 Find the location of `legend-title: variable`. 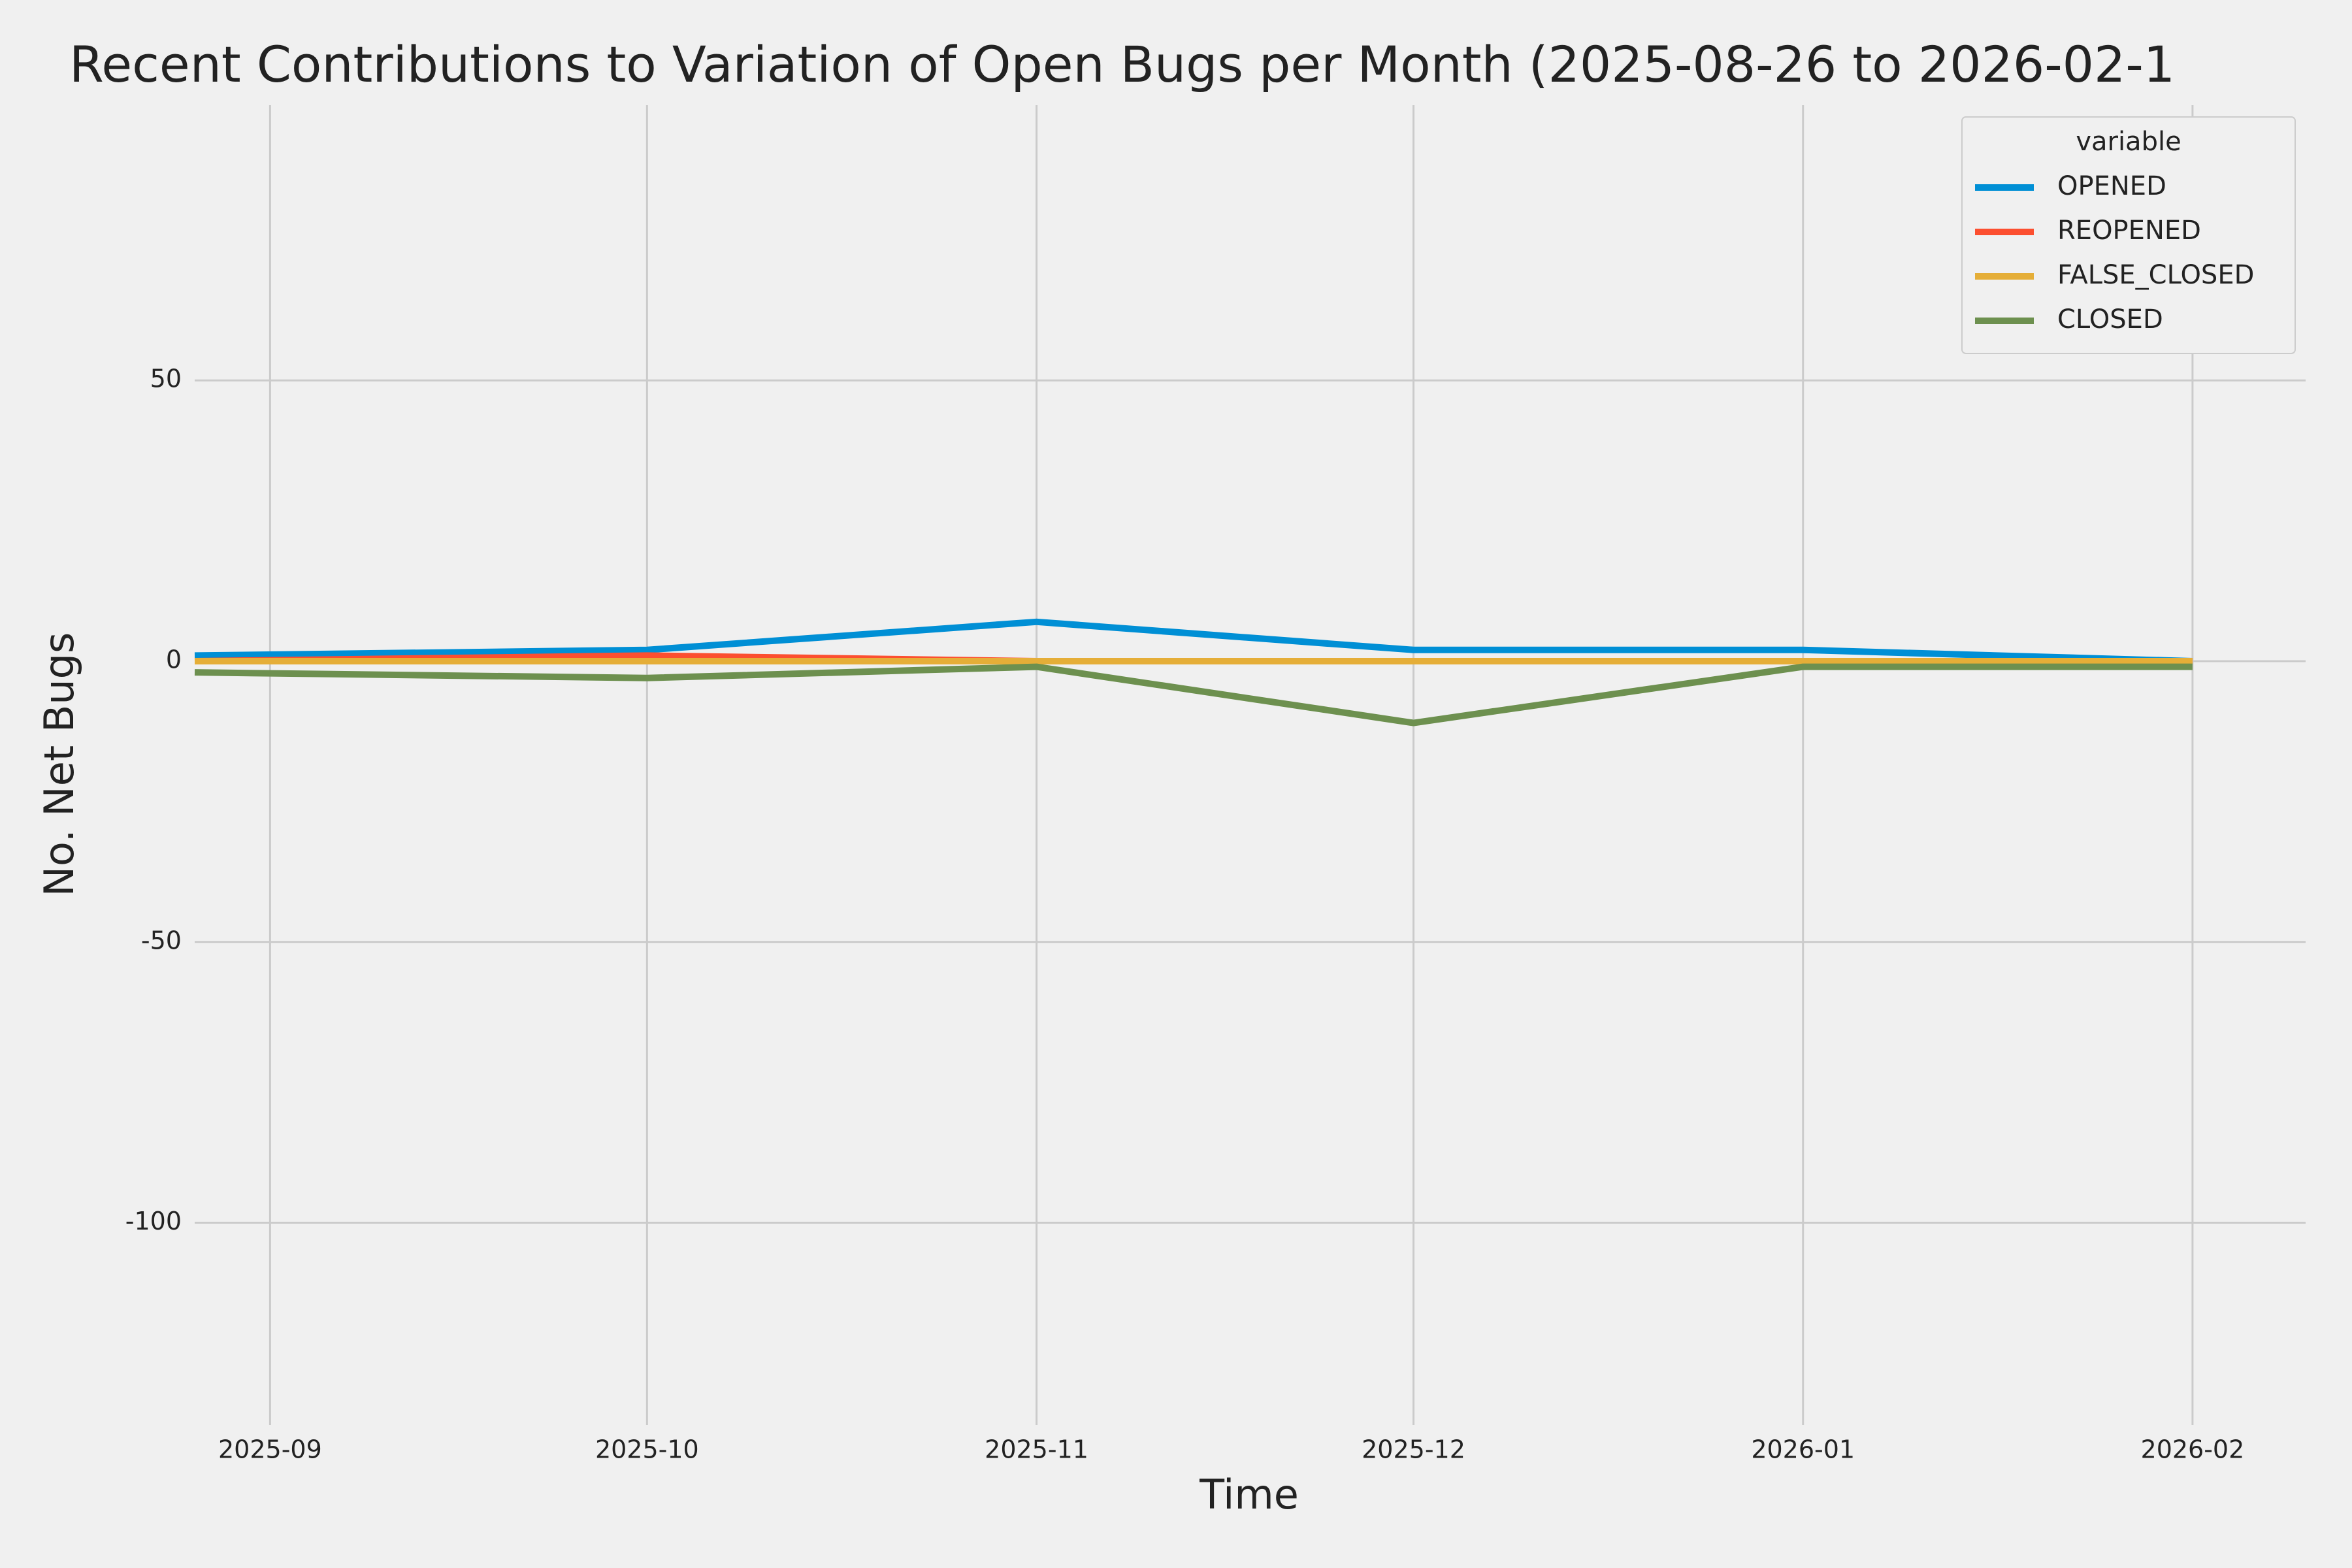

legend-title: variable is located at coordinates (2128, 142).